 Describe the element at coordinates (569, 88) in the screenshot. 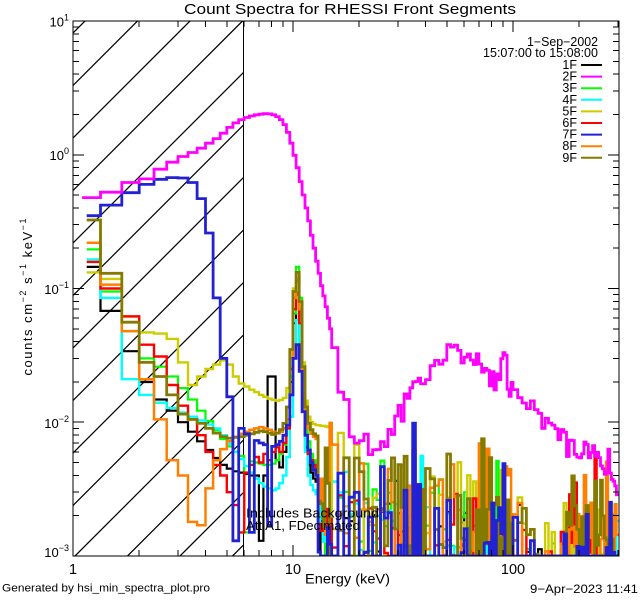

I see `svg-text: 3F` at that location.